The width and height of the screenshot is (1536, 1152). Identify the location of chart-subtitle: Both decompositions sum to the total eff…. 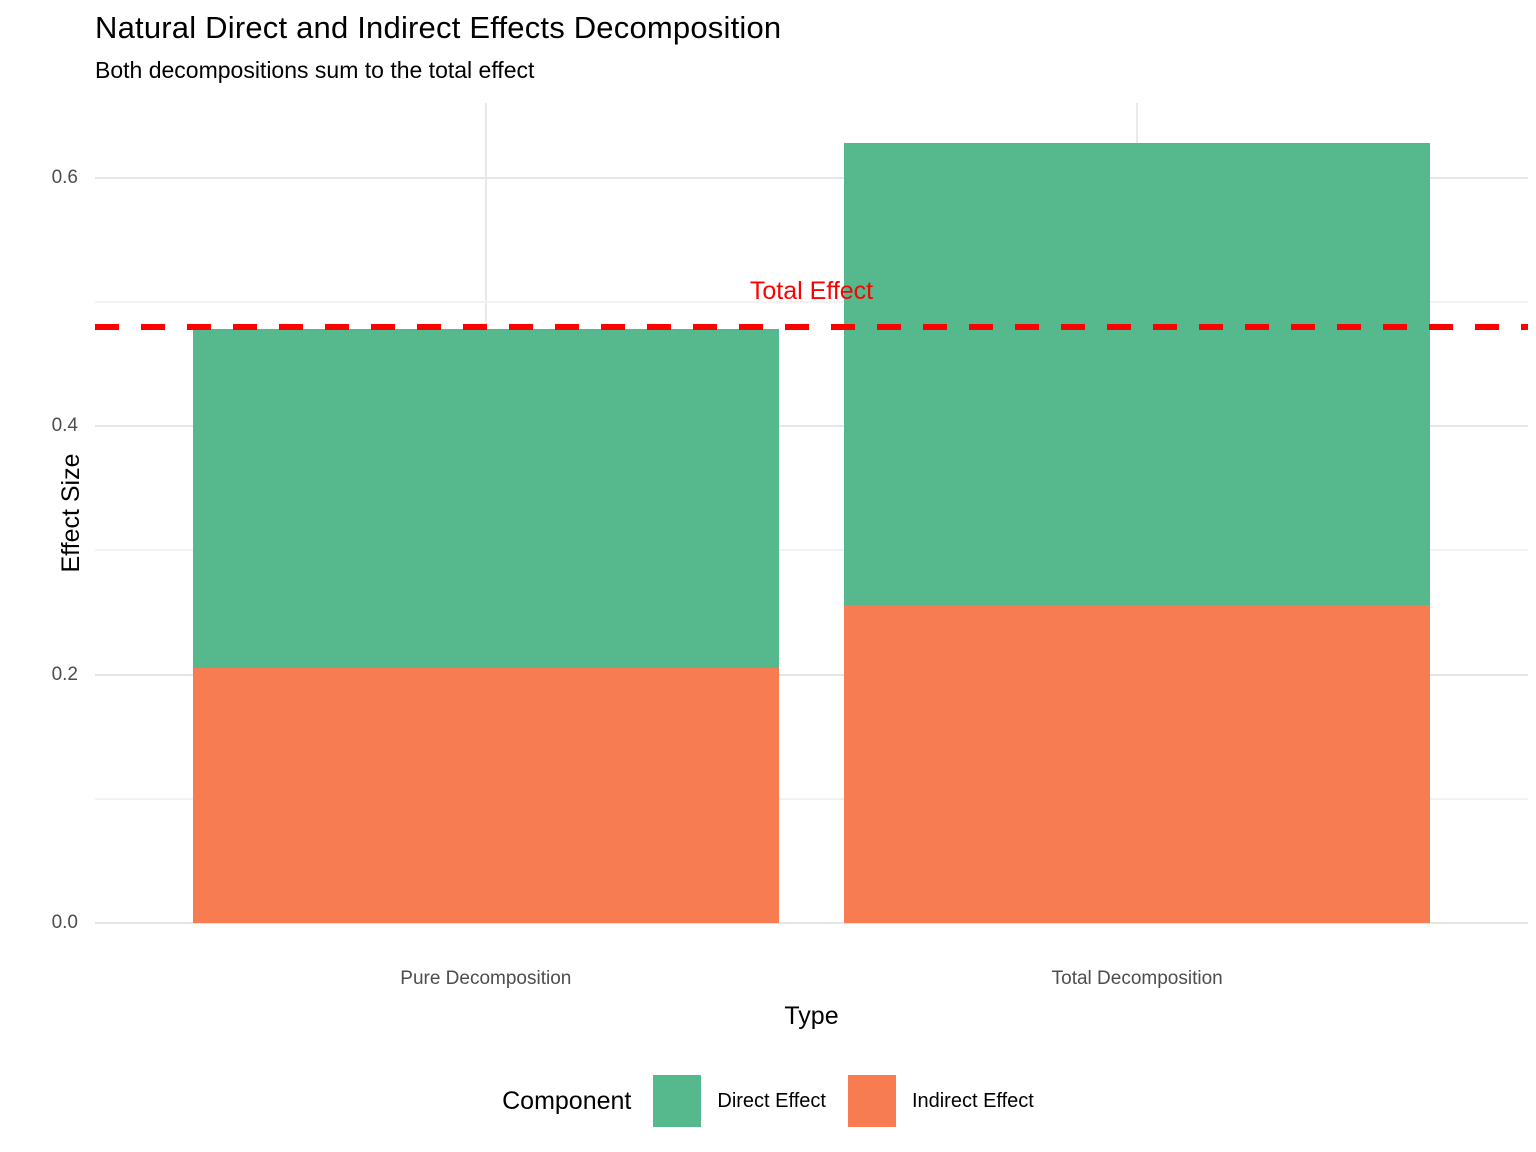
(315, 70).